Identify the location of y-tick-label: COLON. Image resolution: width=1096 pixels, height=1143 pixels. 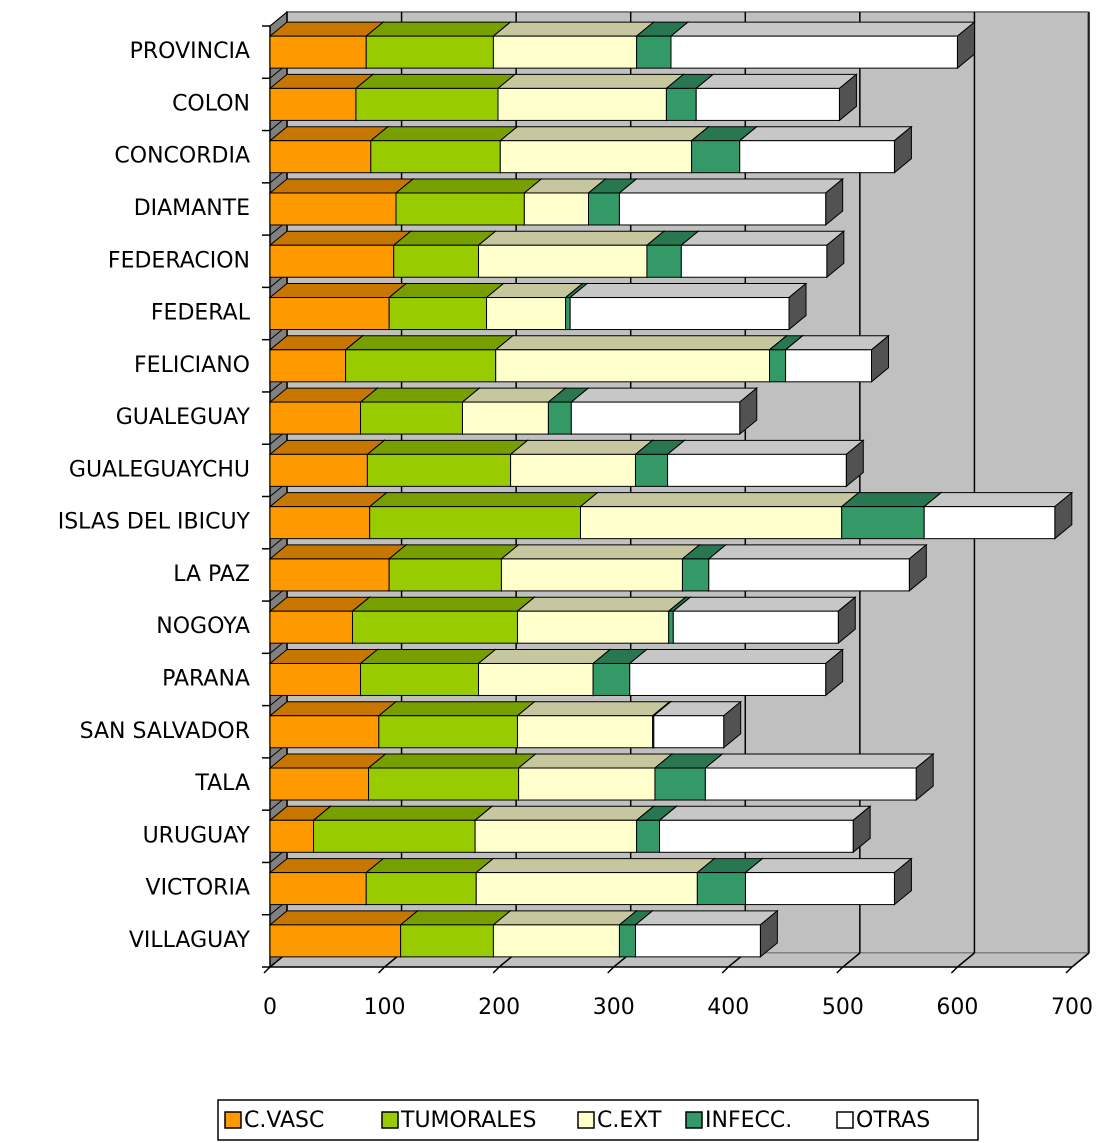
(211, 103).